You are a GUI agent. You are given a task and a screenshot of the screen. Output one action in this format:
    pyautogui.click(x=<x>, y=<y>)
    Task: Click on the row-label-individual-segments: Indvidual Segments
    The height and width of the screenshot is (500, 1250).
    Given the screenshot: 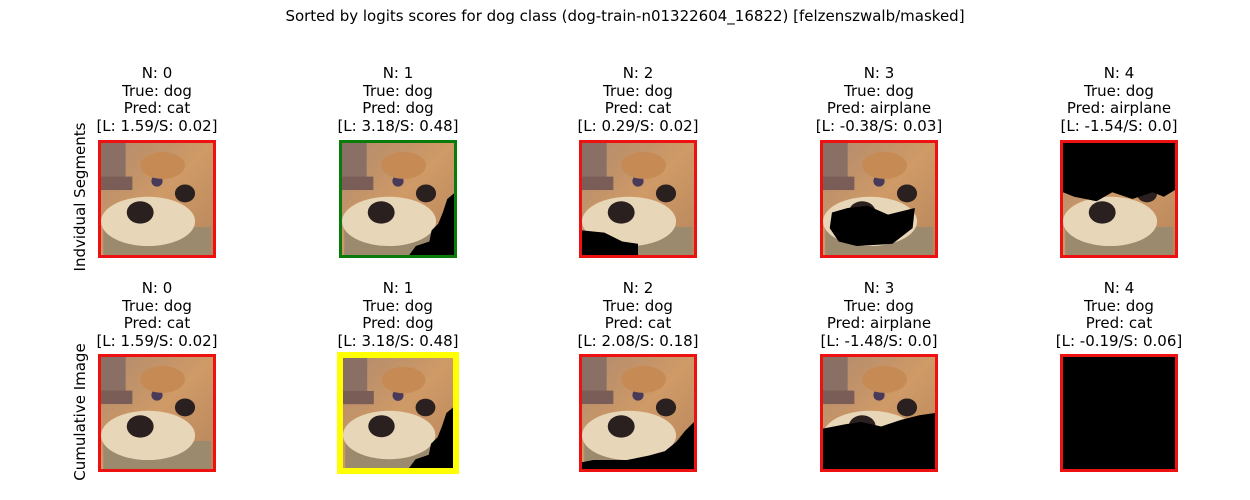 What is the action you would take?
    pyautogui.click(x=80, y=197)
    